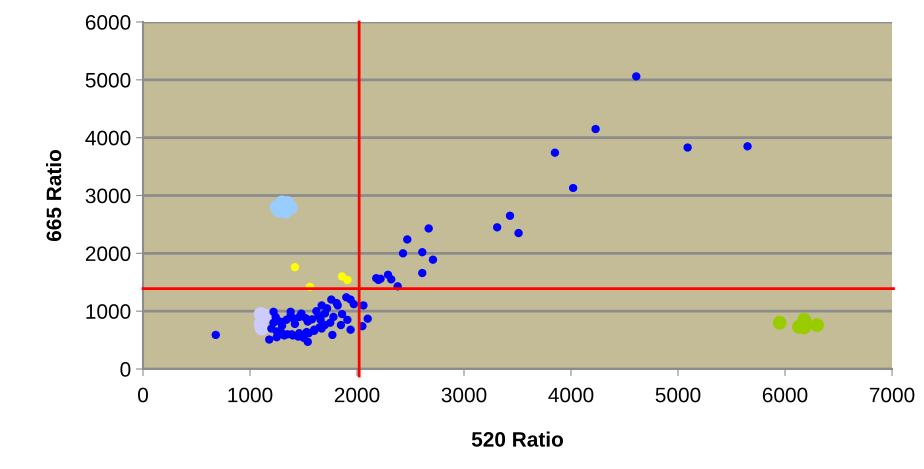  What do you see at coordinates (571, 395) in the screenshot?
I see `x-tick-label: 4000` at bounding box center [571, 395].